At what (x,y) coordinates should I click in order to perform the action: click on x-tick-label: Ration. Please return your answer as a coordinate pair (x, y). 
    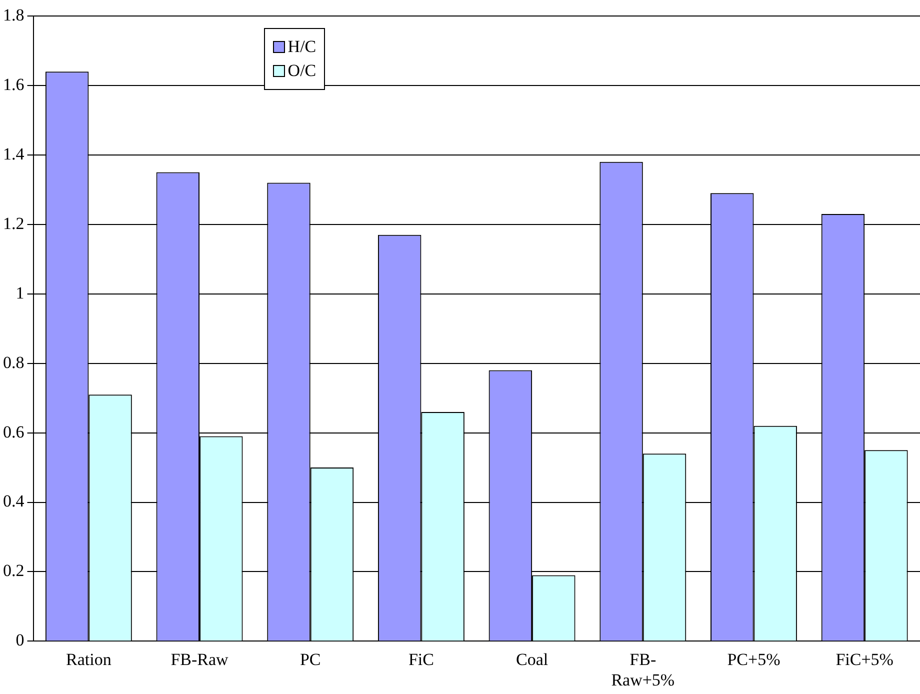
    Looking at the image, I should click on (89, 659).